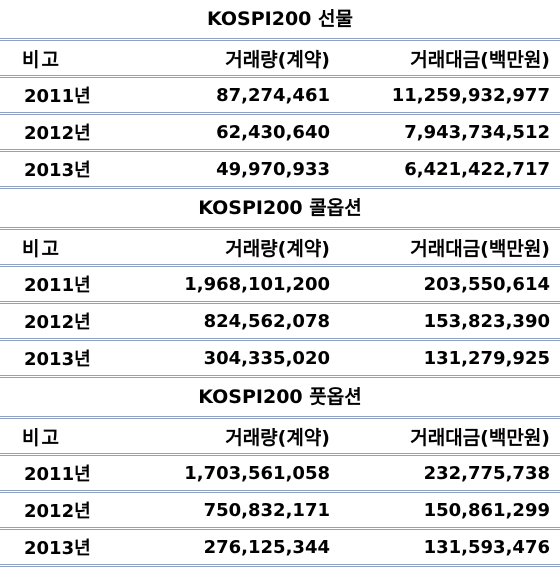 Image resolution: width=560 pixels, height=583 pixels. I want to click on table-row: 2013년 304,335,020 131,279,925, so click(280, 358).